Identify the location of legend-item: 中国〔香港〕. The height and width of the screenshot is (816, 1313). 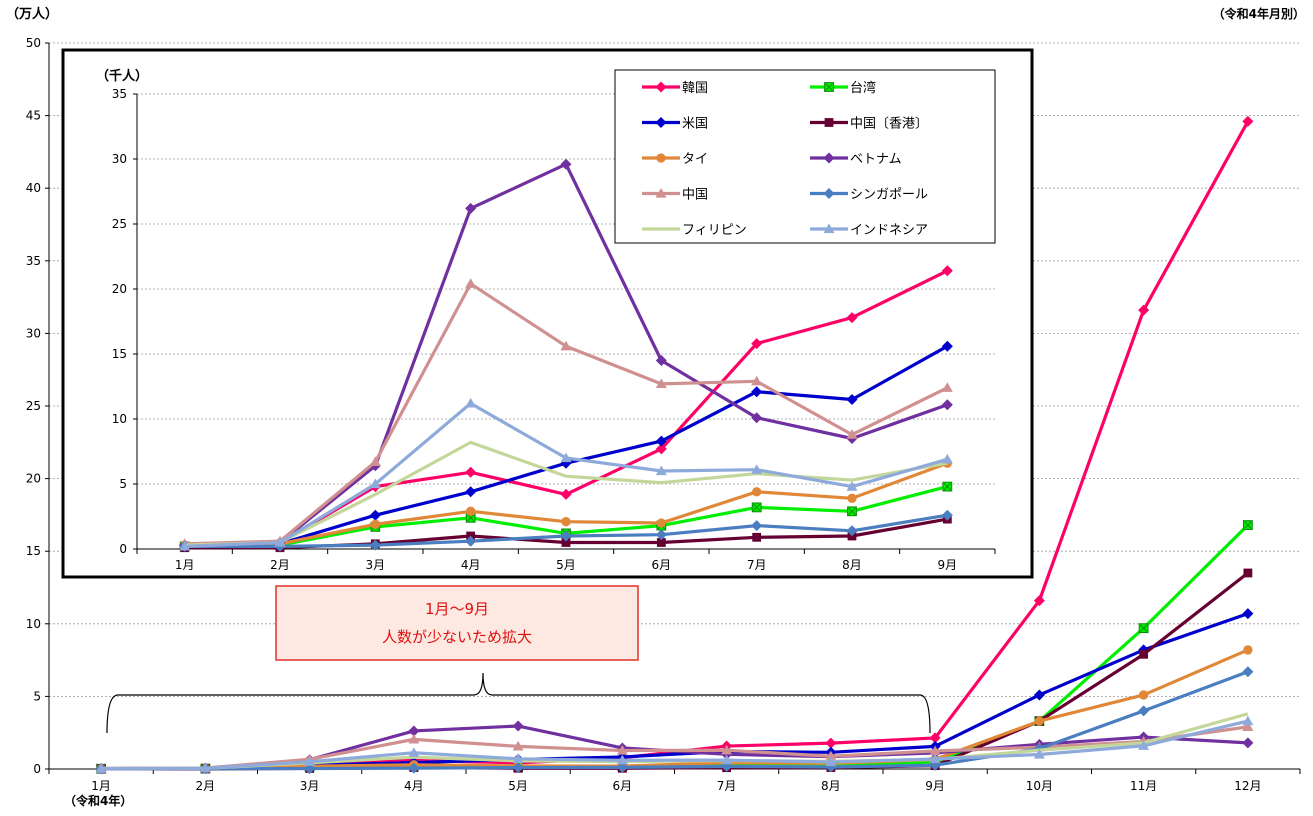
(869, 124).